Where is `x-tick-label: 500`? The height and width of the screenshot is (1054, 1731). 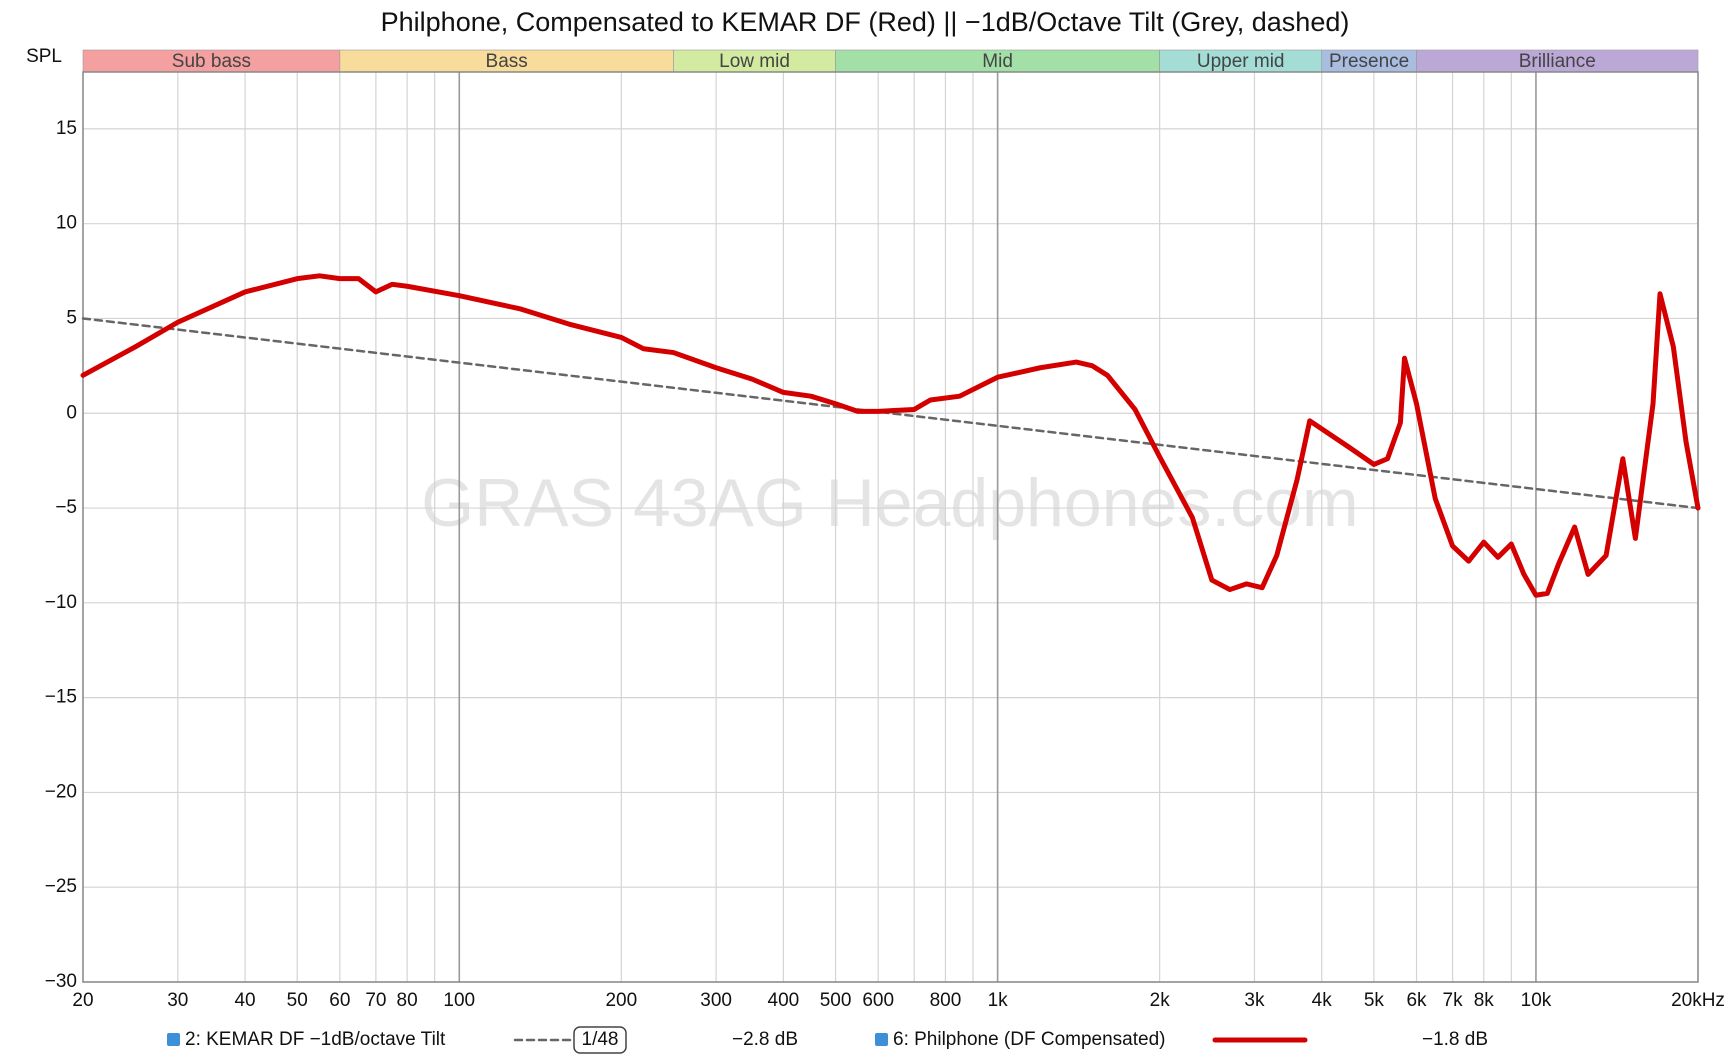 x-tick-label: 500 is located at coordinates (836, 1000).